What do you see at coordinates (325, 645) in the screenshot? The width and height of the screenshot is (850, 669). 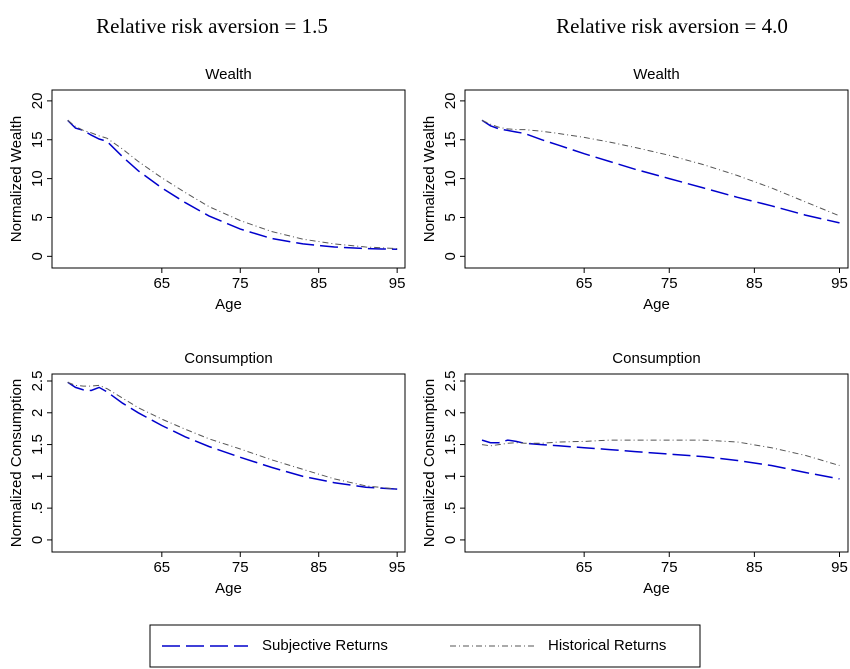 I see `legend-label: Subjective Returns` at bounding box center [325, 645].